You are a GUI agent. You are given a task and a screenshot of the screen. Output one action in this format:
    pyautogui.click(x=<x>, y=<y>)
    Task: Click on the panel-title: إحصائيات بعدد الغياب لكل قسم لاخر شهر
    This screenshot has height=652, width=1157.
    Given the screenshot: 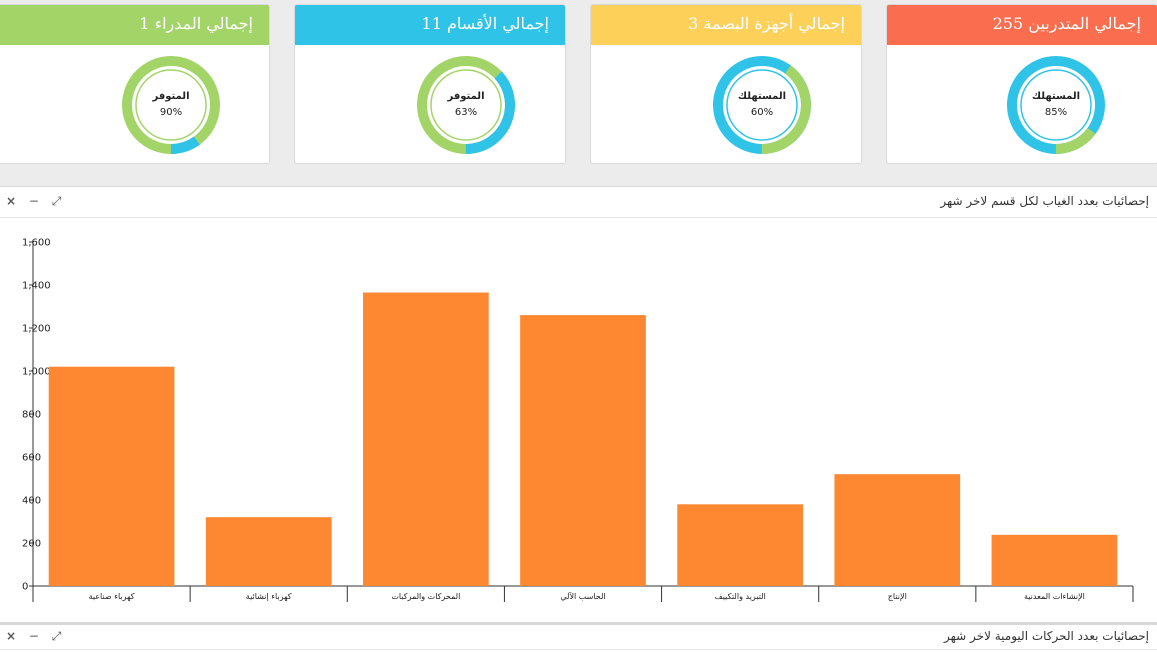 What is the action you would take?
    pyautogui.click(x=1044, y=201)
    